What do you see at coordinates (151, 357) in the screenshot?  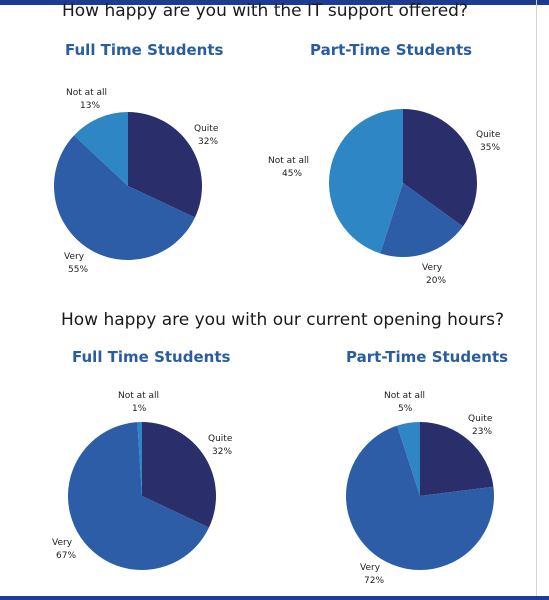 I see `chart-title-ft-hours: Full Time Students` at bounding box center [151, 357].